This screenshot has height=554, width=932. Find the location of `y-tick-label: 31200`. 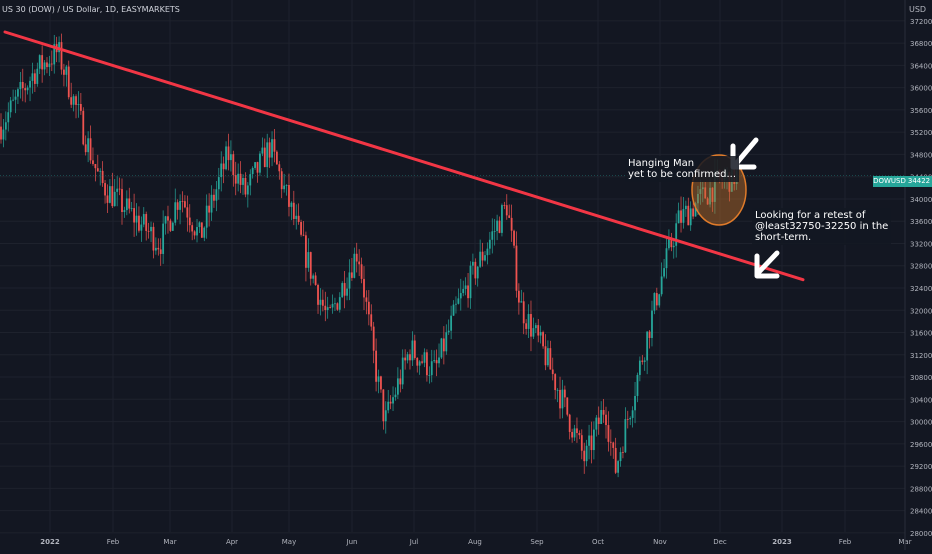

y-tick-label: 31200 is located at coordinates (921, 356).